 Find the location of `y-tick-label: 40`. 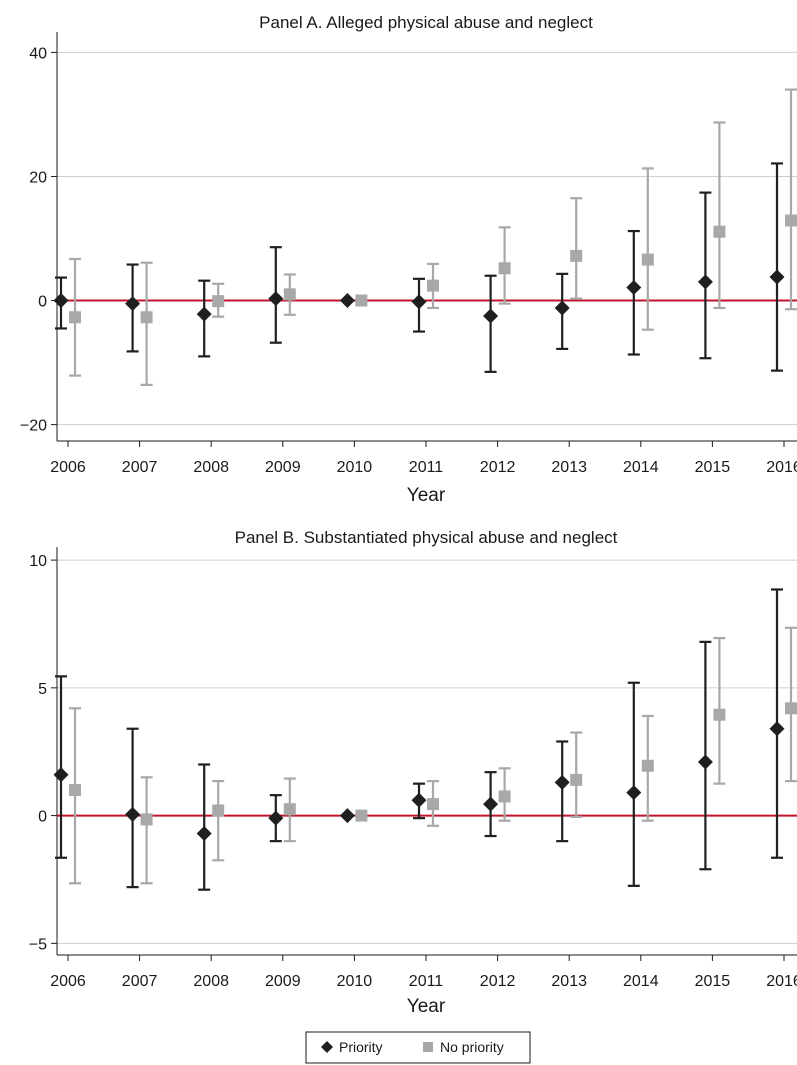

y-tick-label: 40 is located at coordinates (38, 53).